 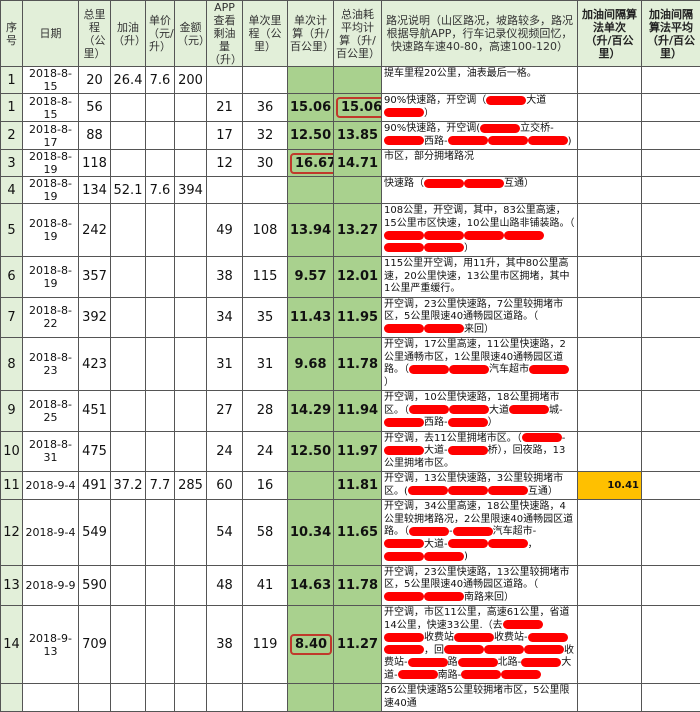 What do you see at coordinates (358, 533) in the screenshot?
I see `average-consumption-cell: 11.65` at bounding box center [358, 533].